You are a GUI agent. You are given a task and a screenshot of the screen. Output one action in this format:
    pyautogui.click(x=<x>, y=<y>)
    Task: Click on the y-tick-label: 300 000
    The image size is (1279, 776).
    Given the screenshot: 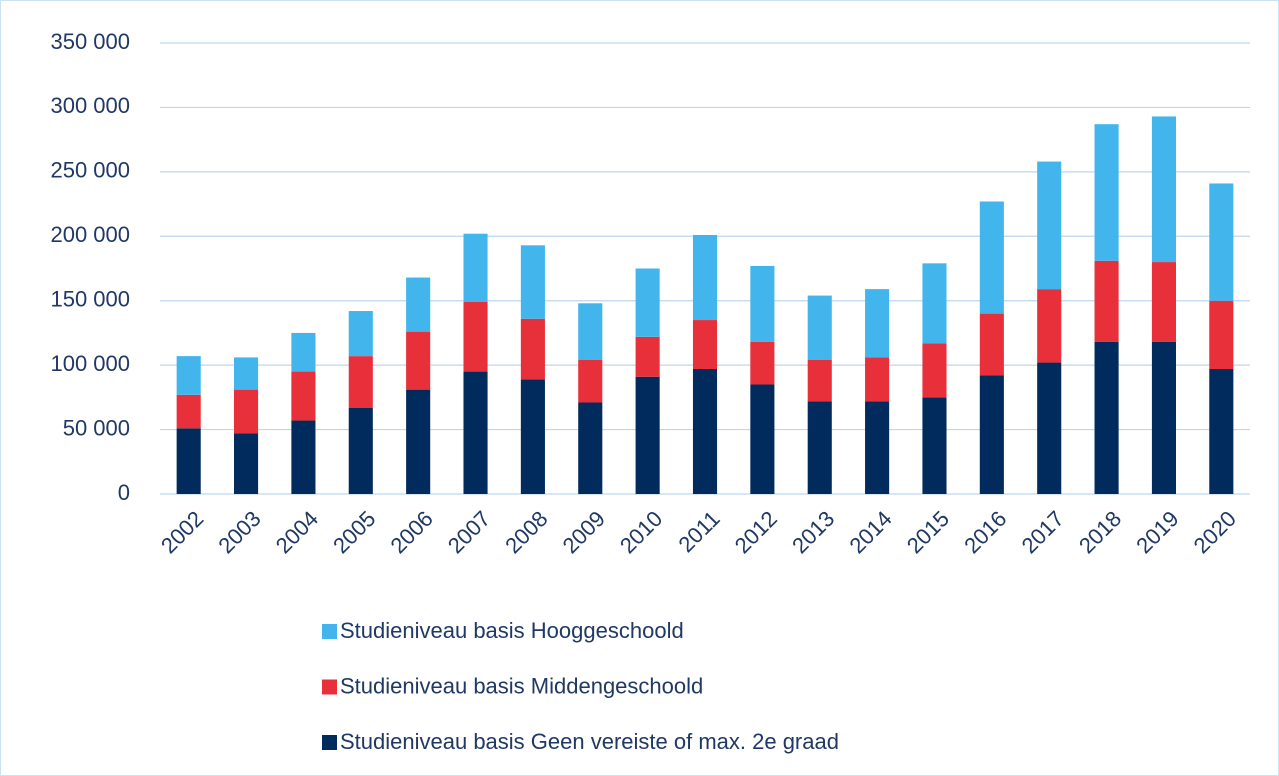 What is the action you would take?
    pyautogui.click(x=90, y=105)
    